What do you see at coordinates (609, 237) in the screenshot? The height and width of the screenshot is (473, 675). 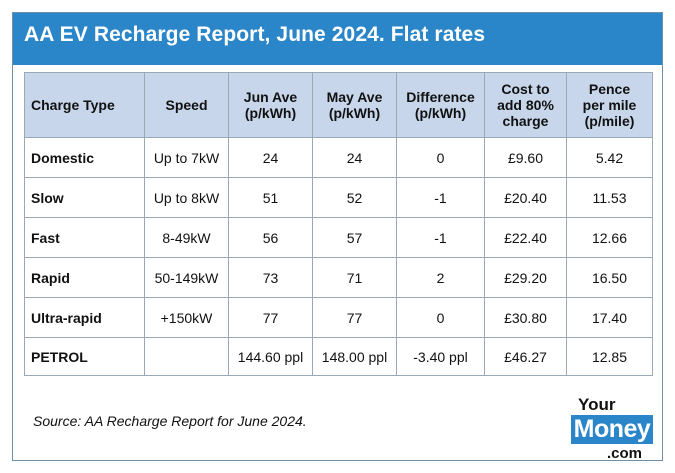 I see `cell-pence-per-mile: 12.66` at bounding box center [609, 237].